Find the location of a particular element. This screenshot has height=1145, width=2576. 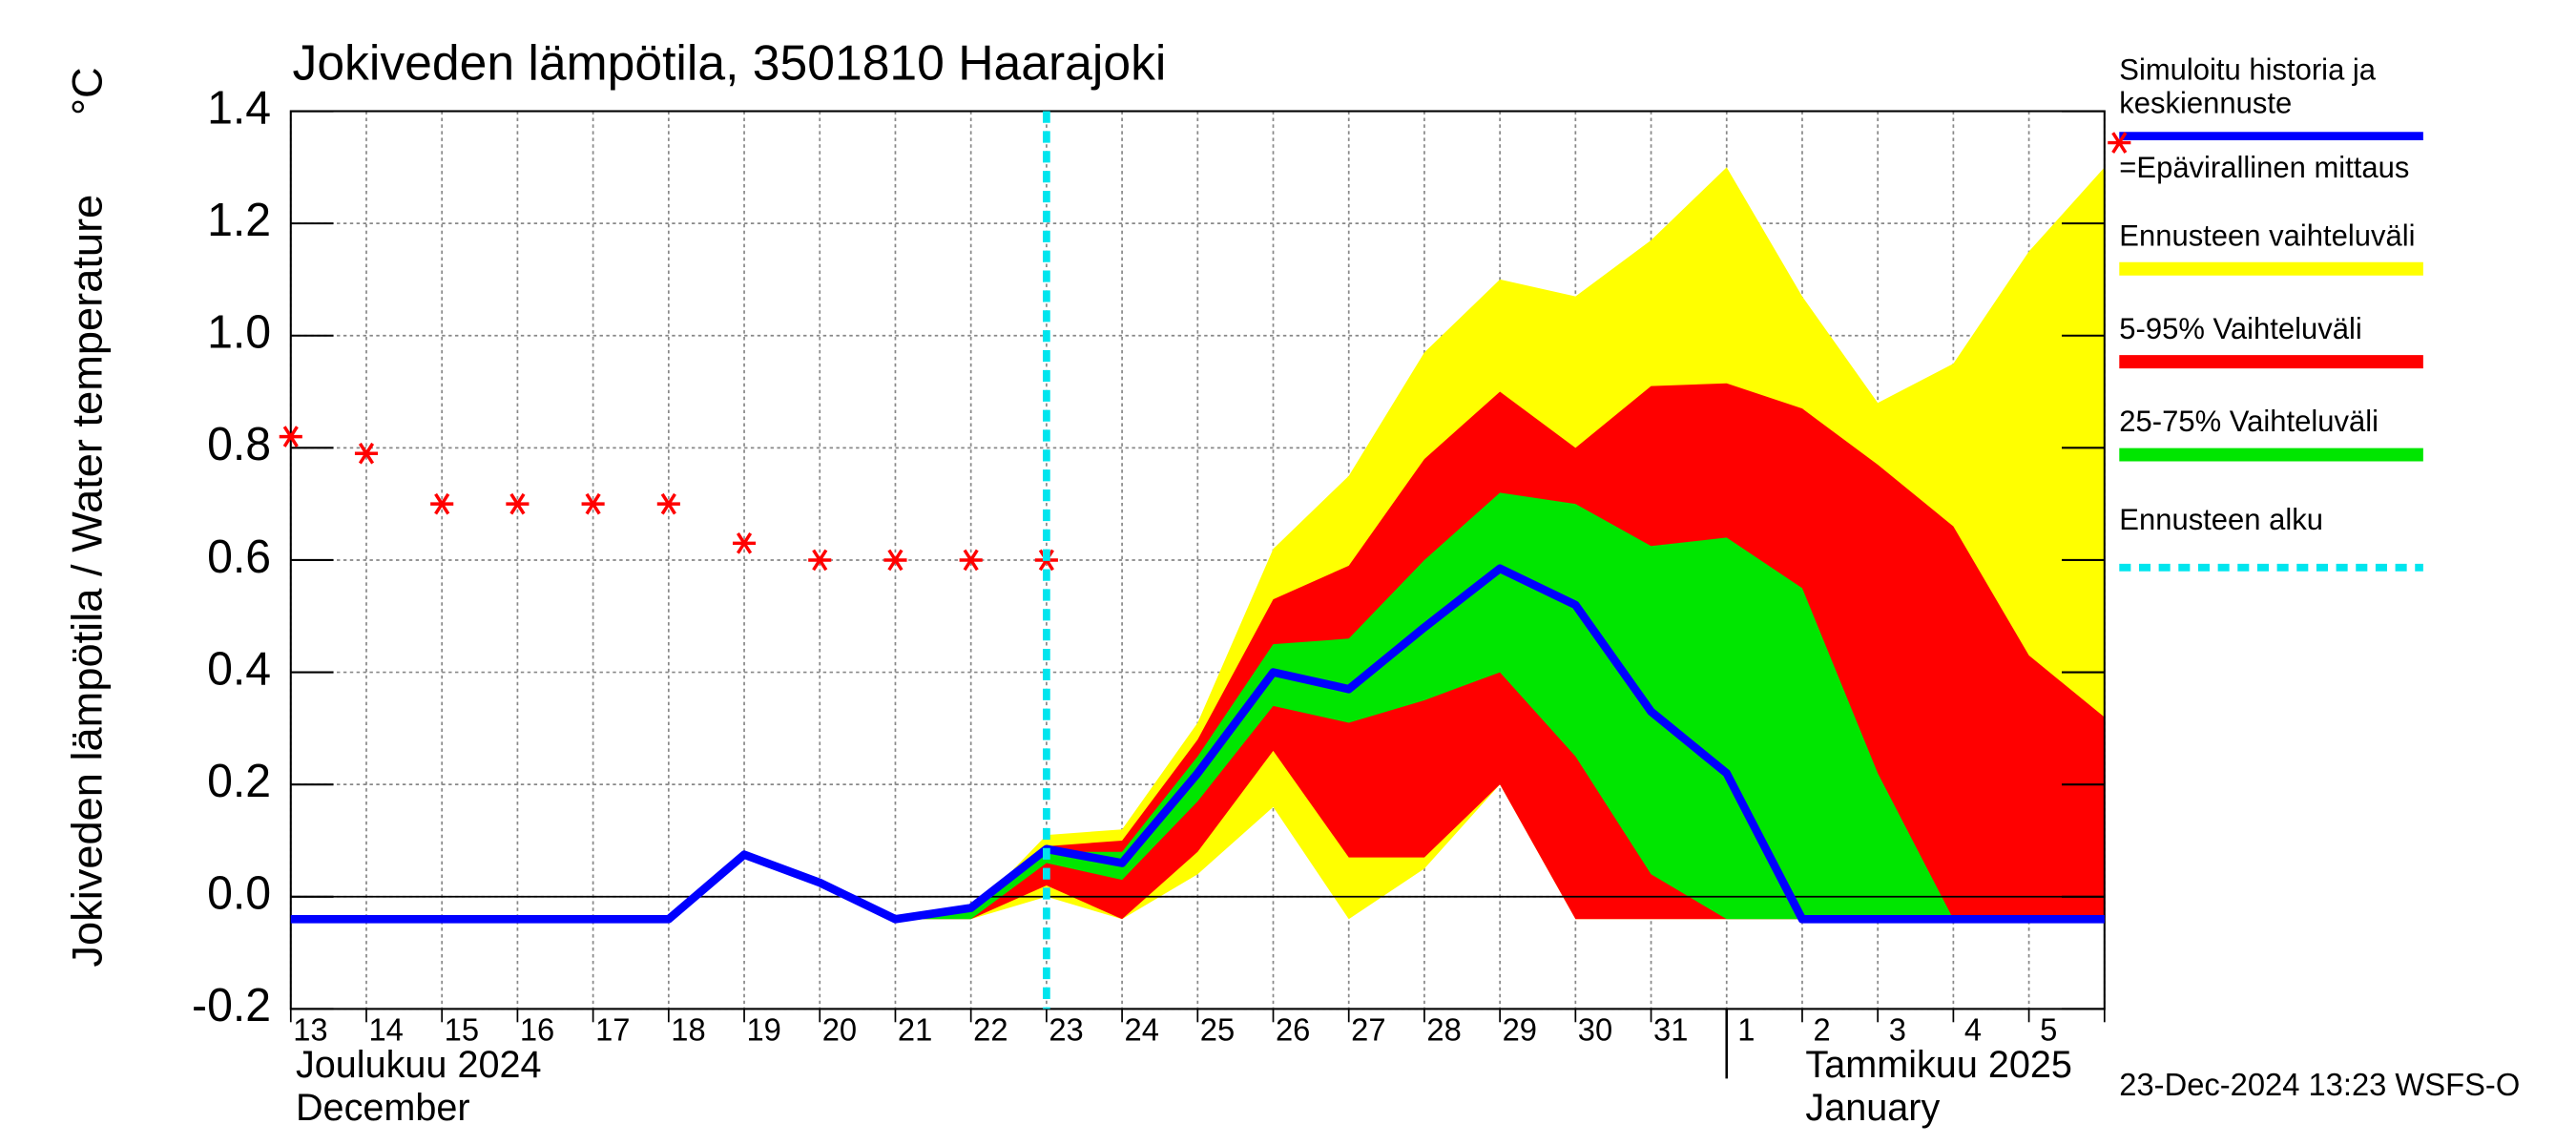

y-tick-label: 0.2 is located at coordinates (239, 782).